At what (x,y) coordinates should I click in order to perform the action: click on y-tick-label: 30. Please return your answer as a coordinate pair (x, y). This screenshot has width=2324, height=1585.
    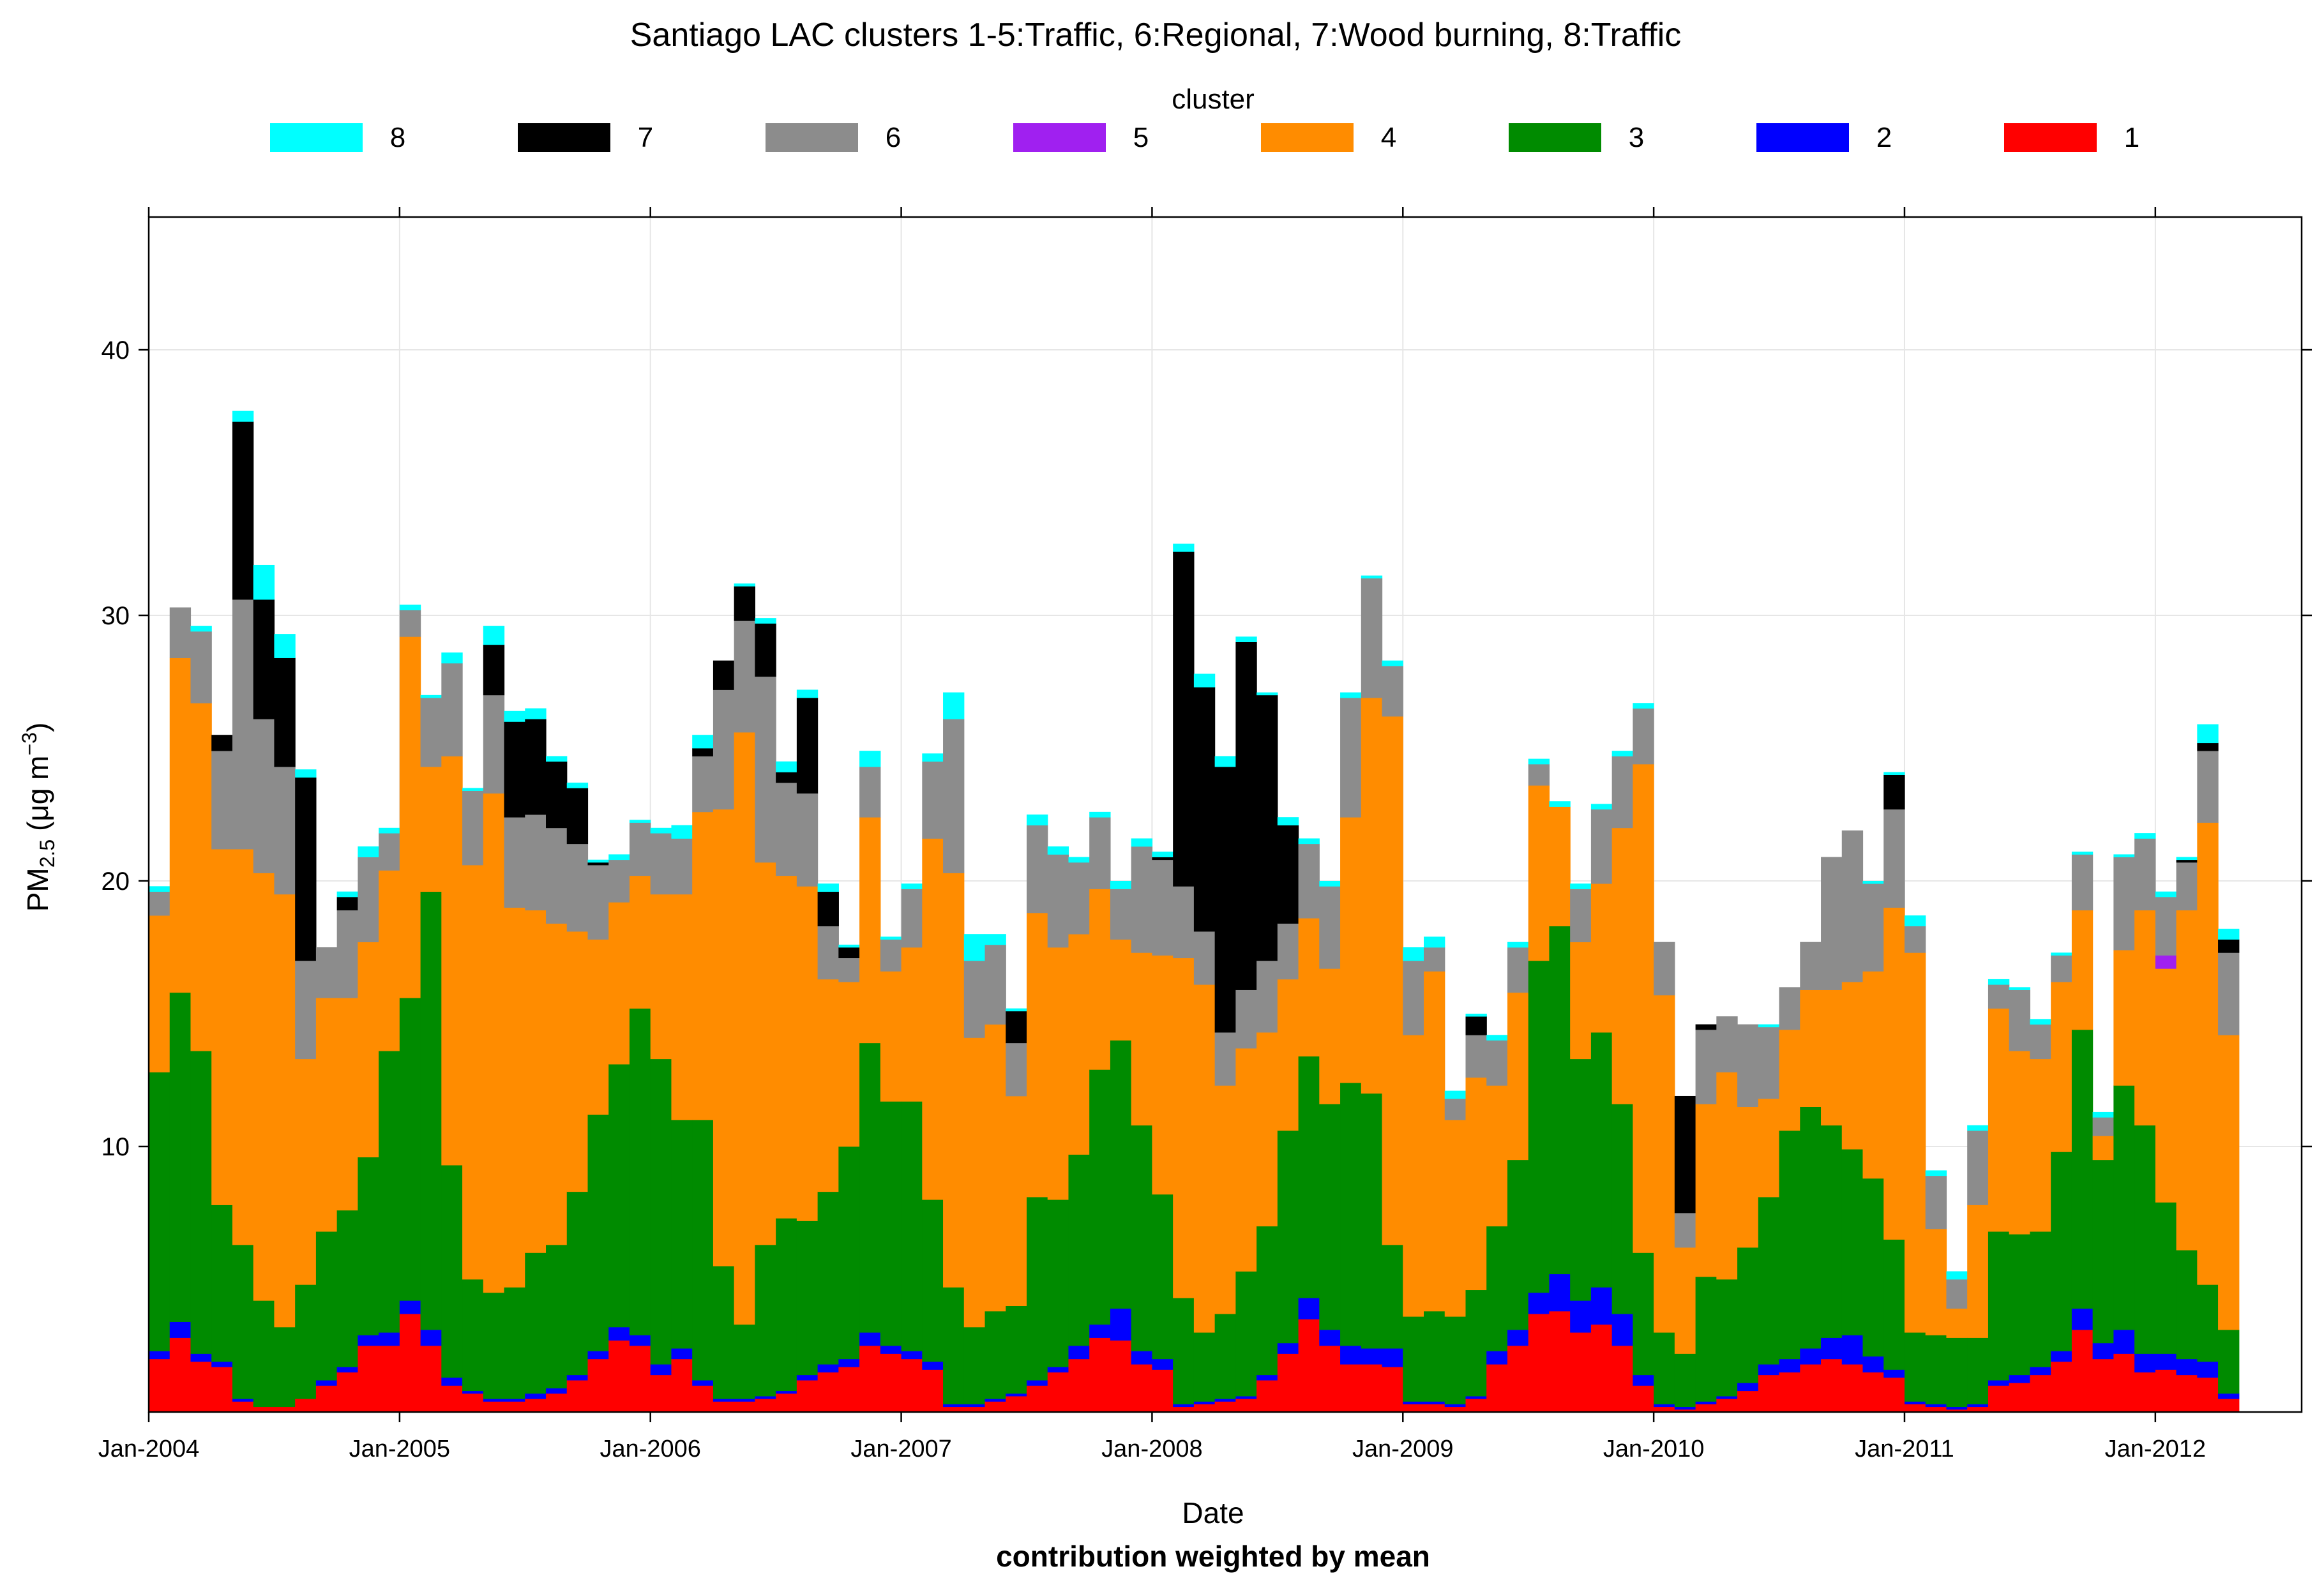
    Looking at the image, I should click on (116, 616).